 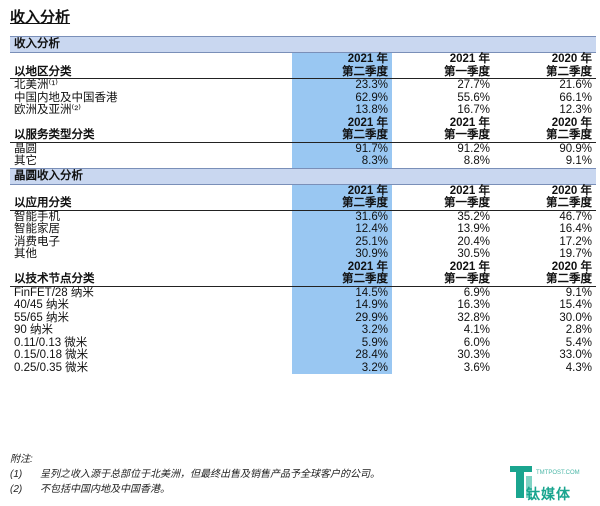 What do you see at coordinates (476, 292) in the screenshot?
I see `value-cell: 6.9%` at bounding box center [476, 292].